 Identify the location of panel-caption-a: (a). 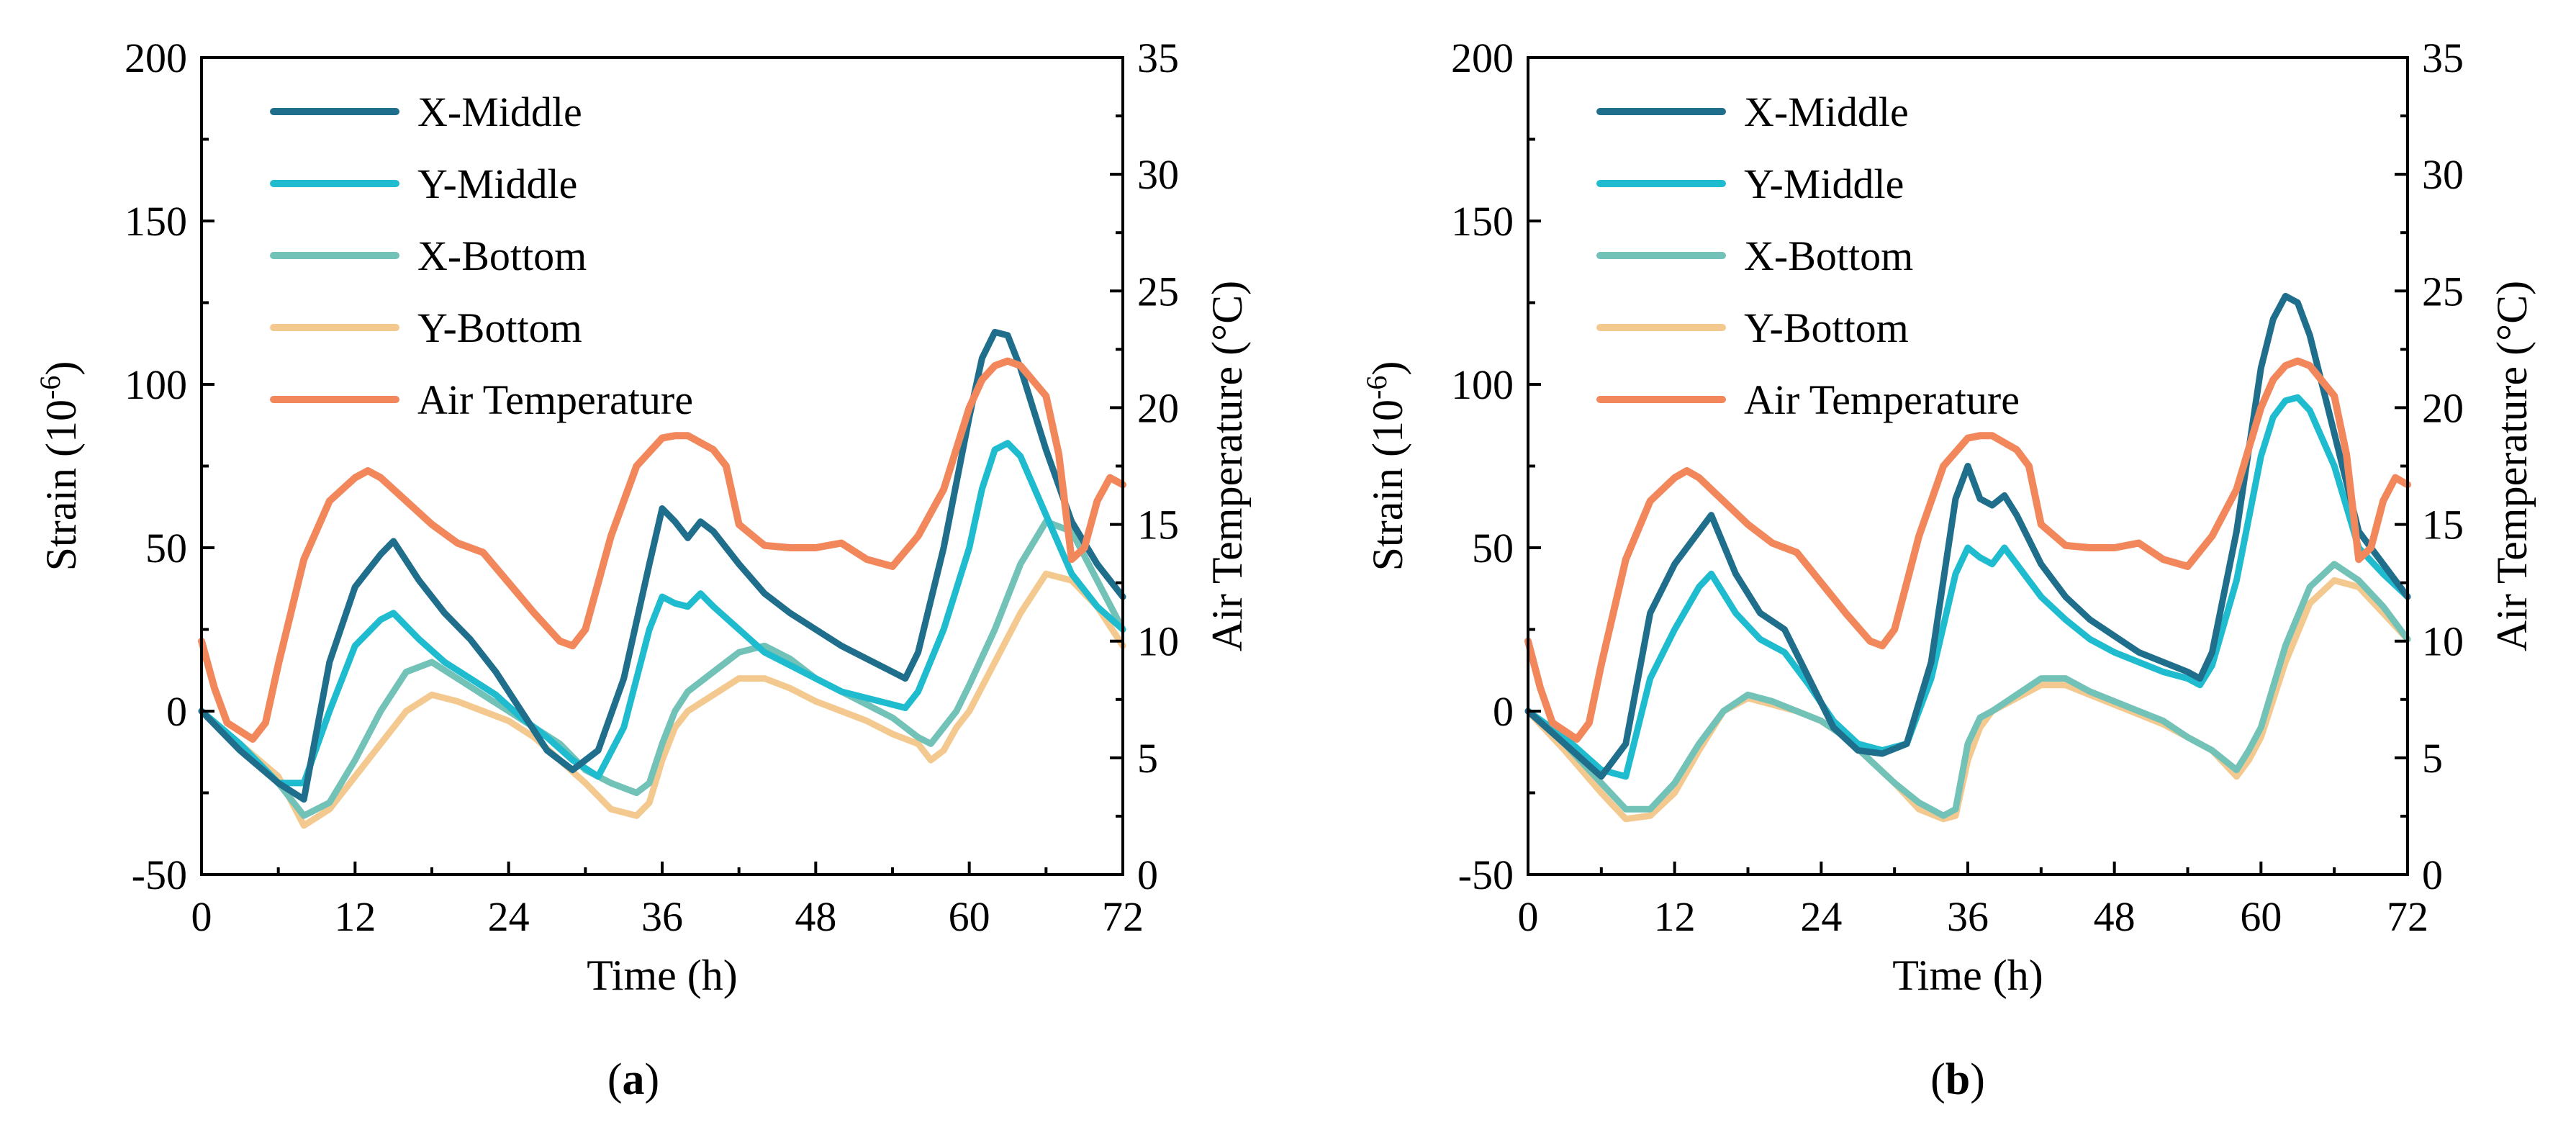
(633, 1079).